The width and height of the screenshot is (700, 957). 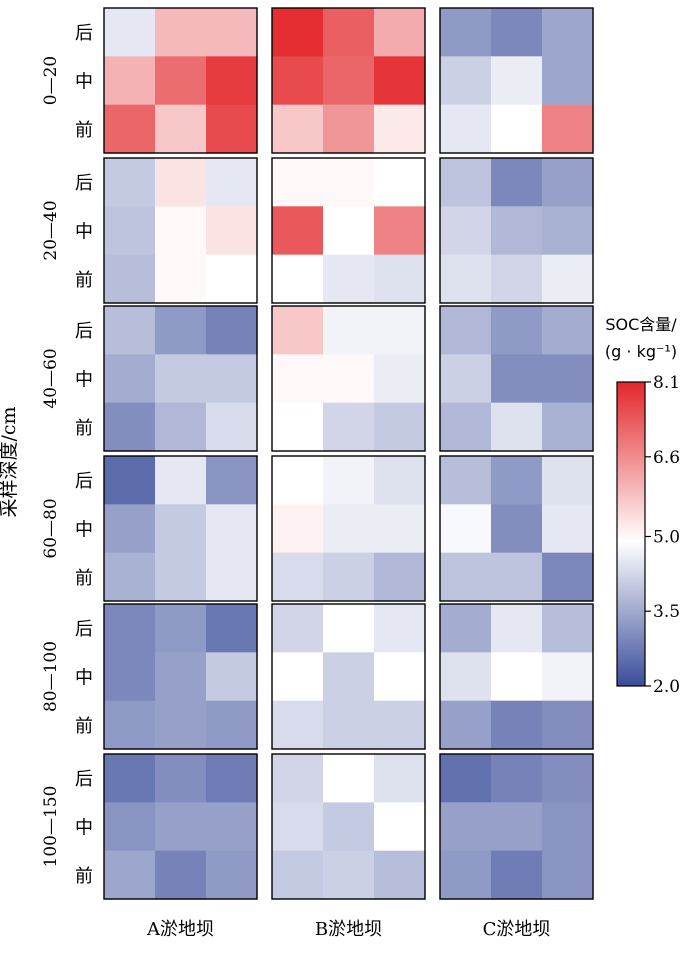 I want to click on colorbar-tick-label: 6.6, so click(x=666, y=458).